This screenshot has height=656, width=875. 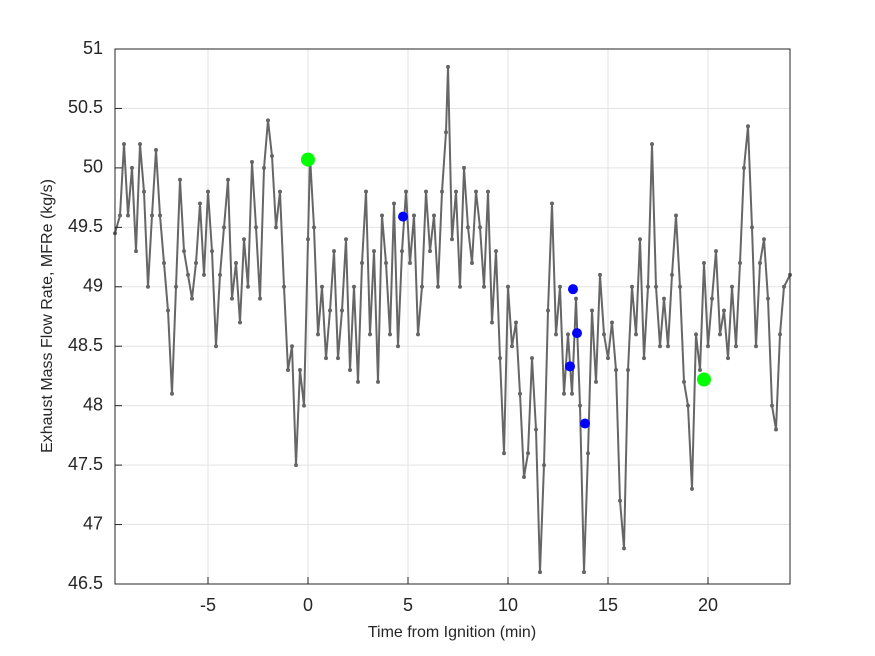 What do you see at coordinates (93, 404) in the screenshot?
I see `y-tick-label: 48` at bounding box center [93, 404].